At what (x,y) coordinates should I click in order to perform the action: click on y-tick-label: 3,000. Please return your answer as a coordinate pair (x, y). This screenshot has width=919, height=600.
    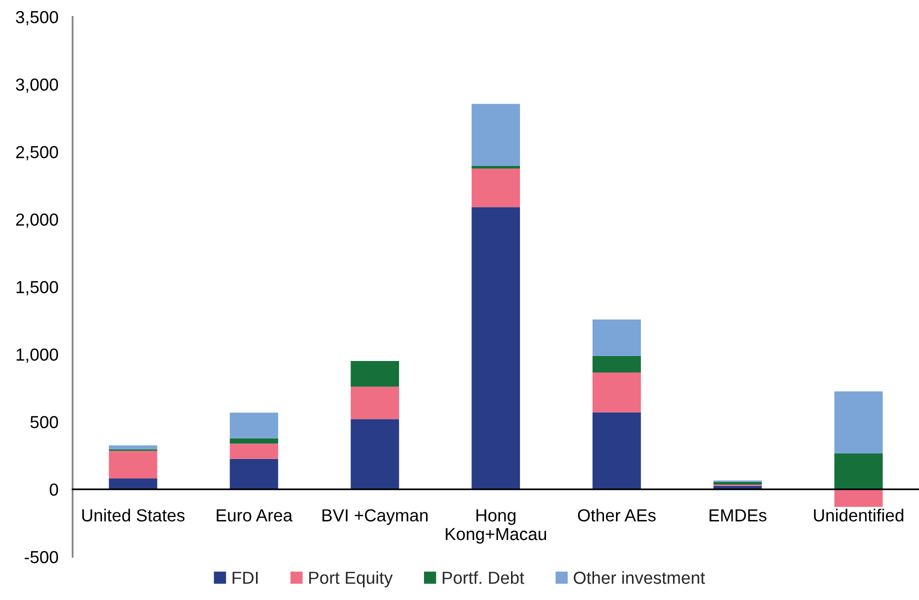
    Looking at the image, I should click on (37, 85).